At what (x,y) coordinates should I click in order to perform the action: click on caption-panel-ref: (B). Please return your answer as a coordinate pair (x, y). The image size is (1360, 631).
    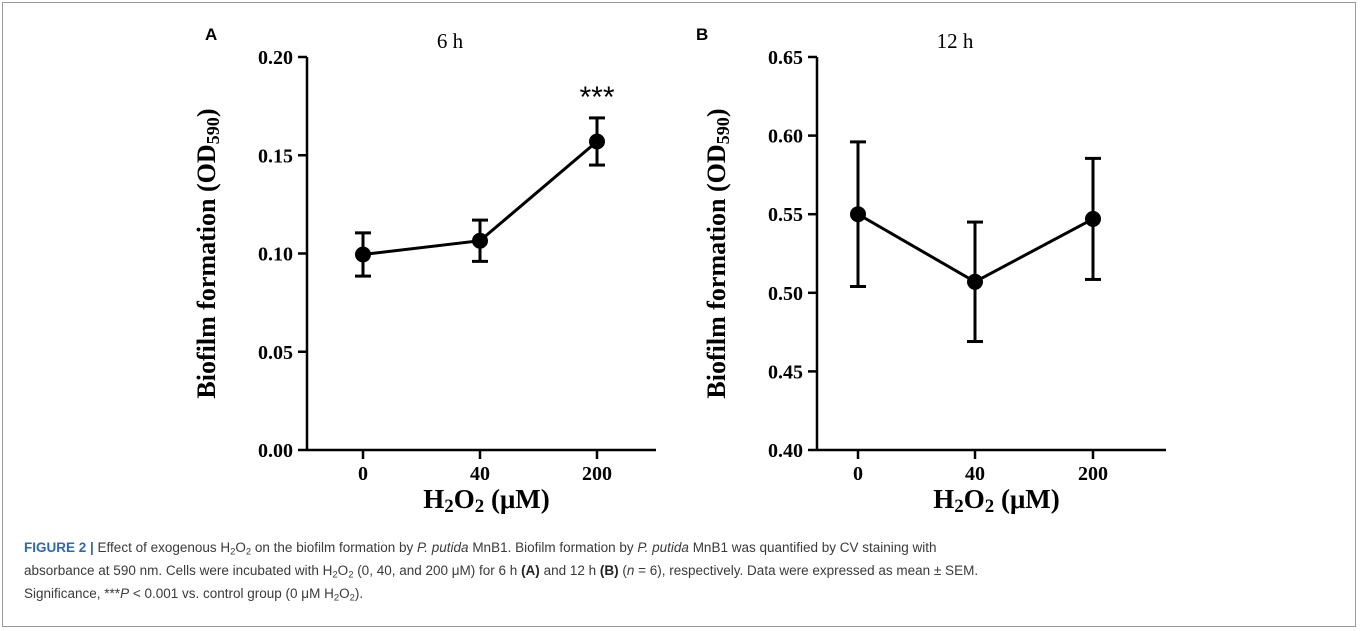
    Looking at the image, I should click on (609, 570).